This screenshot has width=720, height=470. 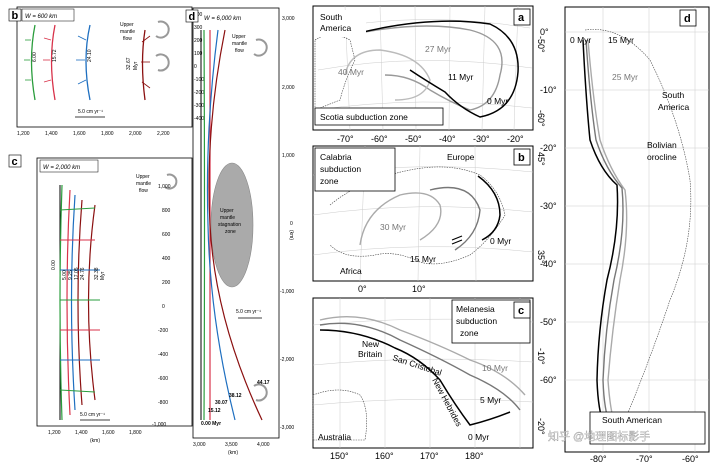 I want to click on map-c-zone-line-2: subduction, so click(x=476, y=321).